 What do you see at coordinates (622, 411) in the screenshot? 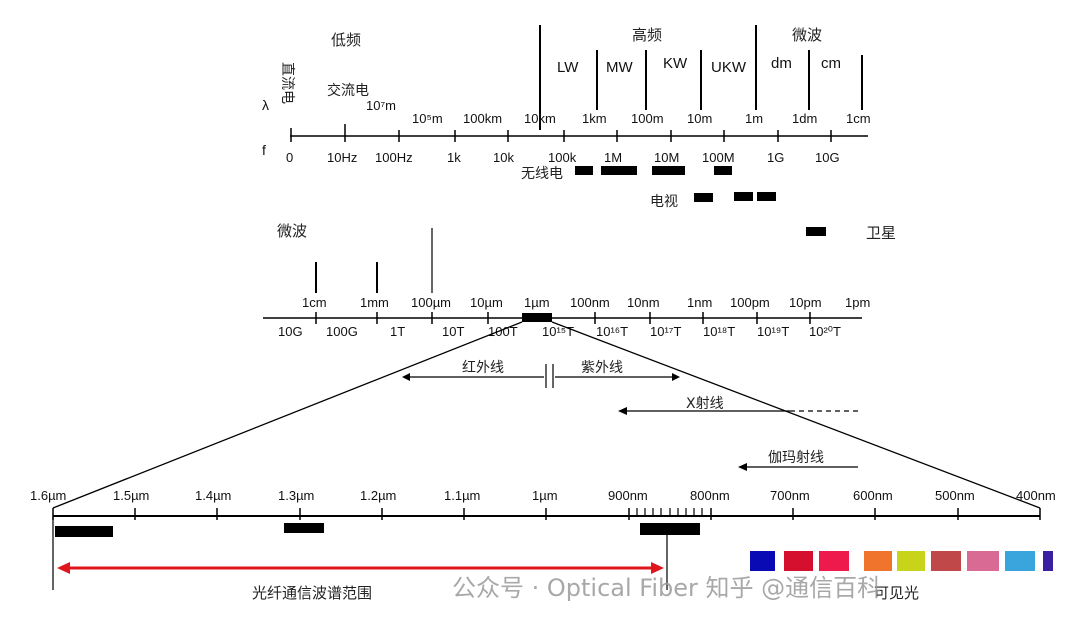
I see `xray-arrowhead` at bounding box center [622, 411].